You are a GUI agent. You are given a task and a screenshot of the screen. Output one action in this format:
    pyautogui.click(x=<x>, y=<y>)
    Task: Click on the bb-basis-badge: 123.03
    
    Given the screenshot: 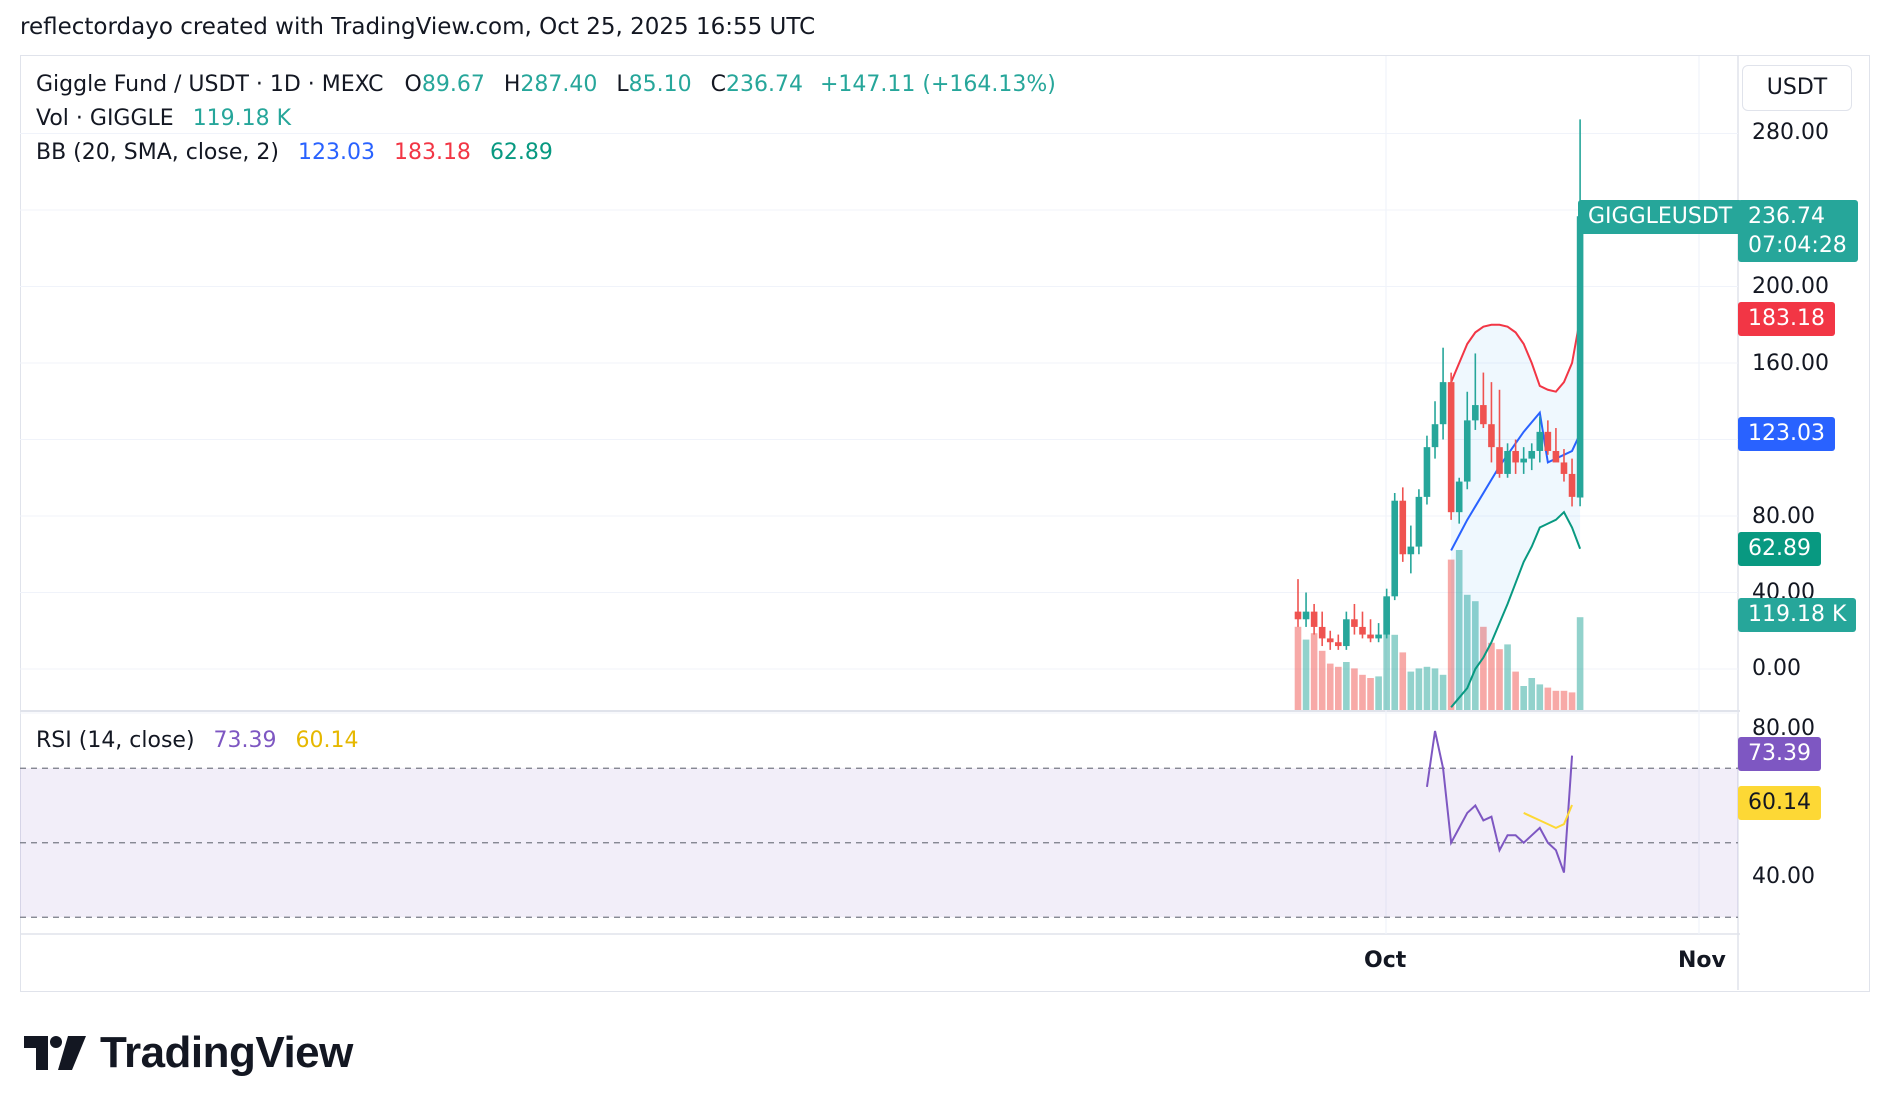 What is the action you would take?
    pyautogui.click(x=1786, y=434)
    